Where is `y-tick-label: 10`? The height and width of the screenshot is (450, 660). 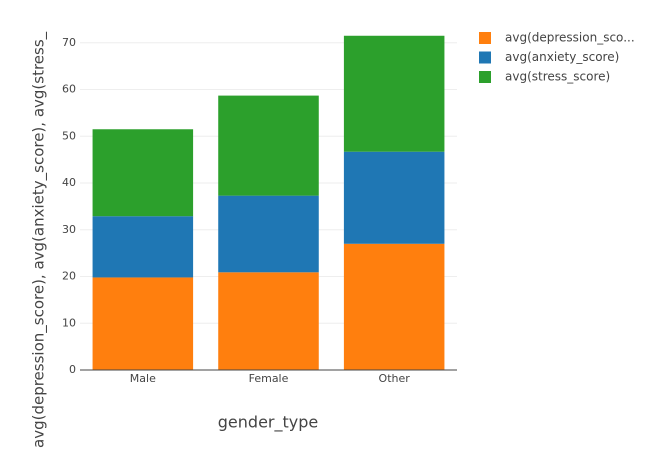 y-tick-label: 10 is located at coordinates (69, 322).